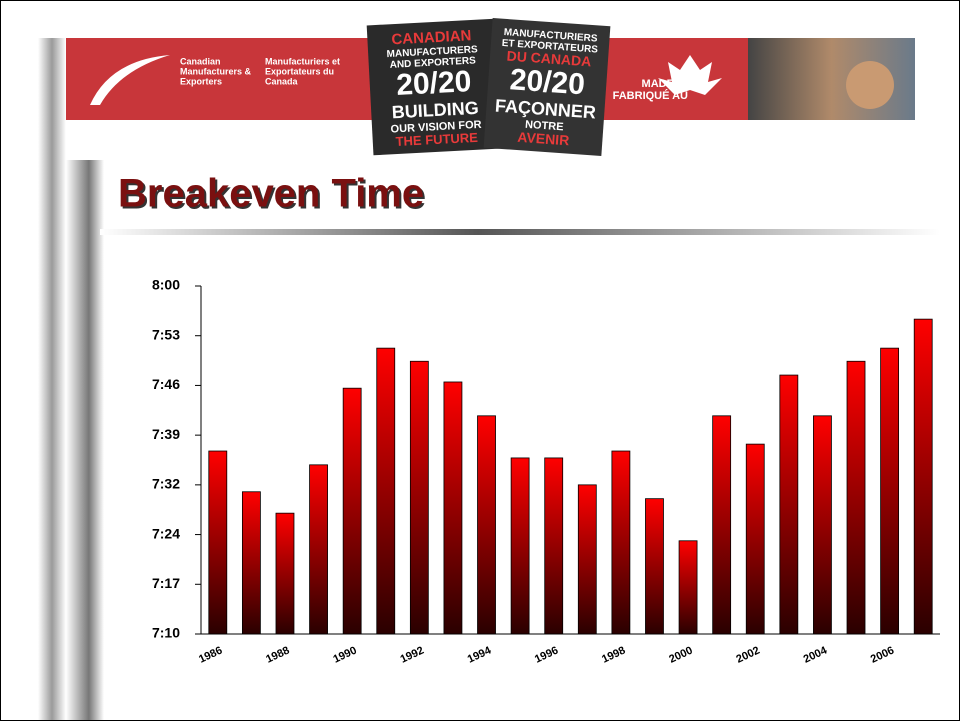 The width and height of the screenshot is (960, 726). Describe the element at coordinates (302, 61) in the screenshot. I see `logo-text: Manufacturiers et` at that location.